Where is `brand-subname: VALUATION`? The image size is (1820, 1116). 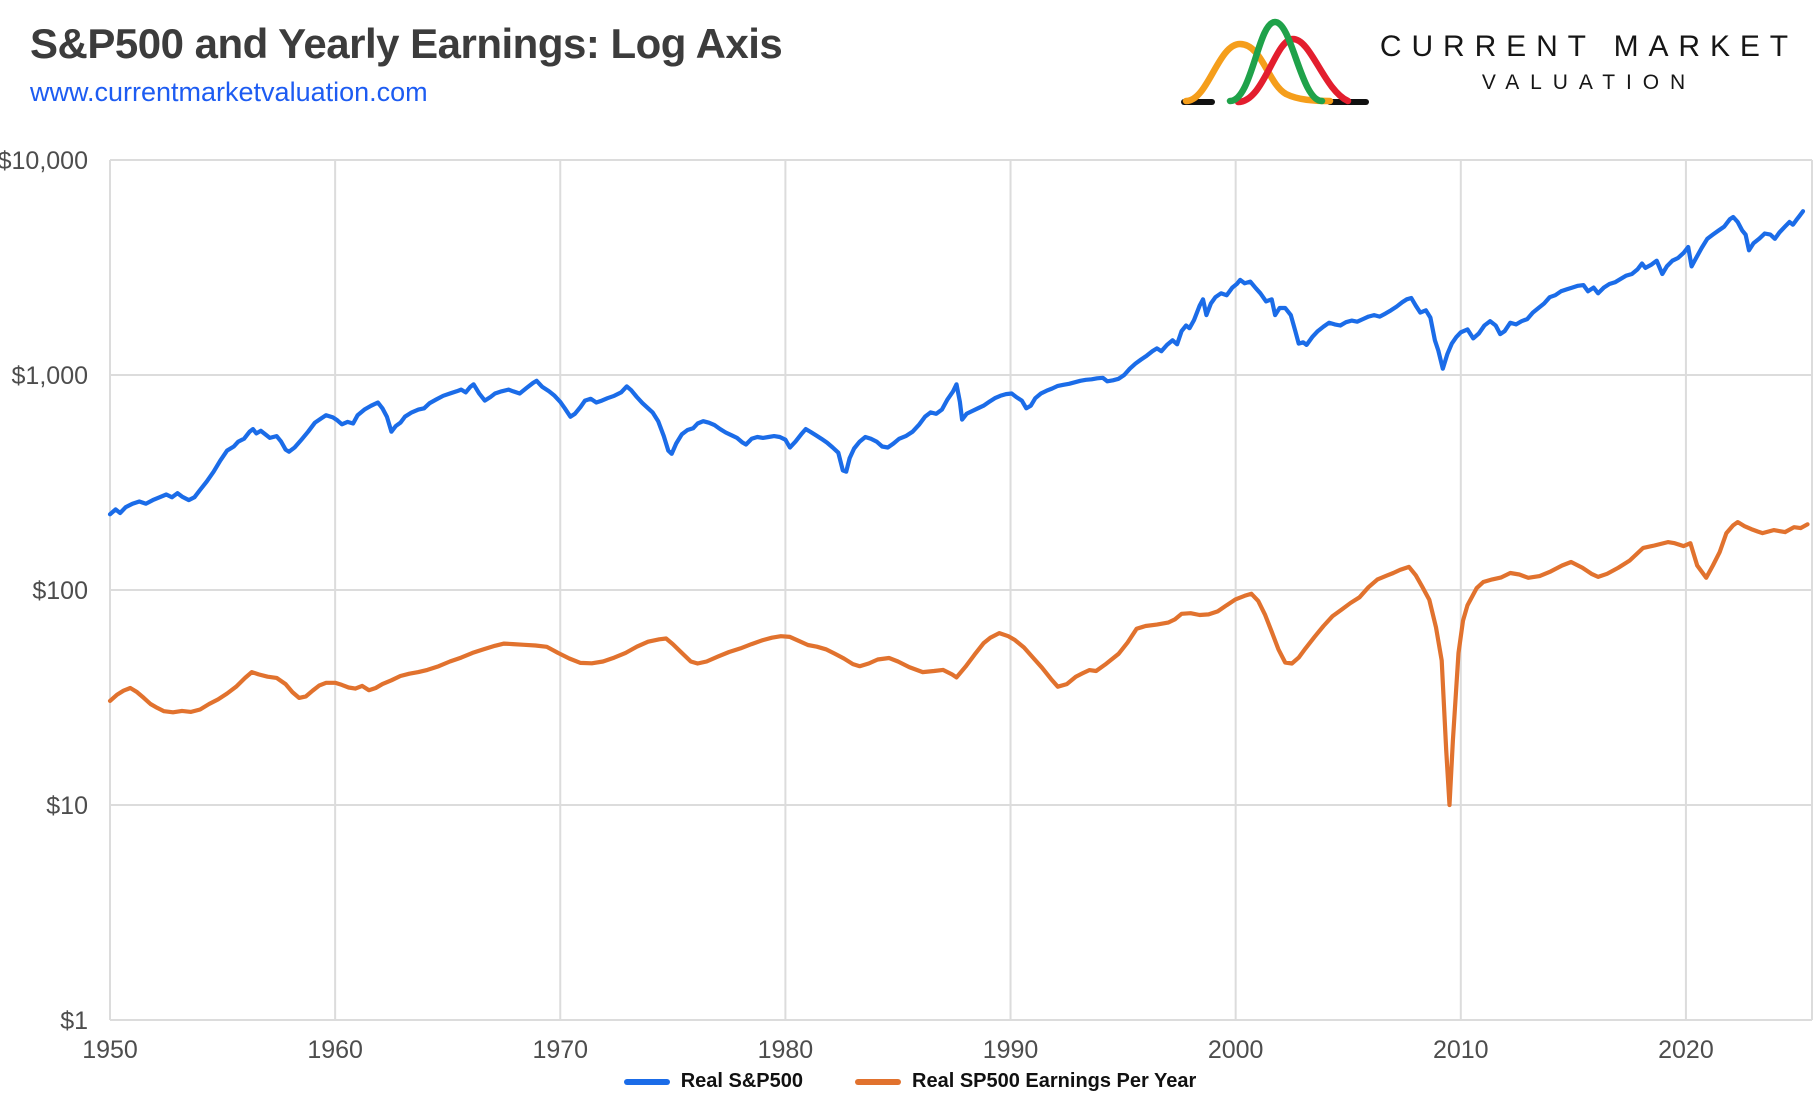 brand-subname: VALUATION is located at coordinates (1589, 82).